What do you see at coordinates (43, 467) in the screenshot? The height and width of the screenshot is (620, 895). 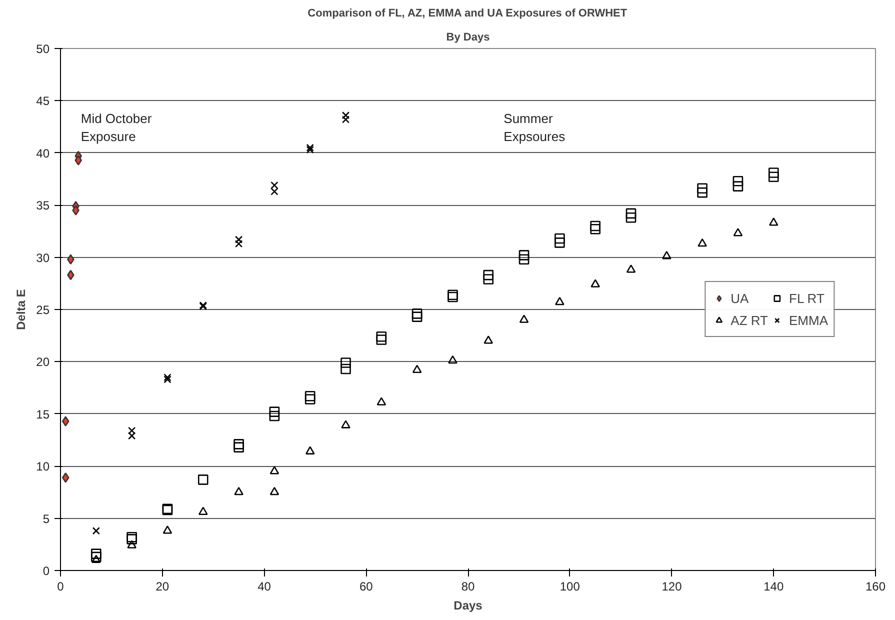 I see `y-tick-label: 10` at bounding box center [43, 467].